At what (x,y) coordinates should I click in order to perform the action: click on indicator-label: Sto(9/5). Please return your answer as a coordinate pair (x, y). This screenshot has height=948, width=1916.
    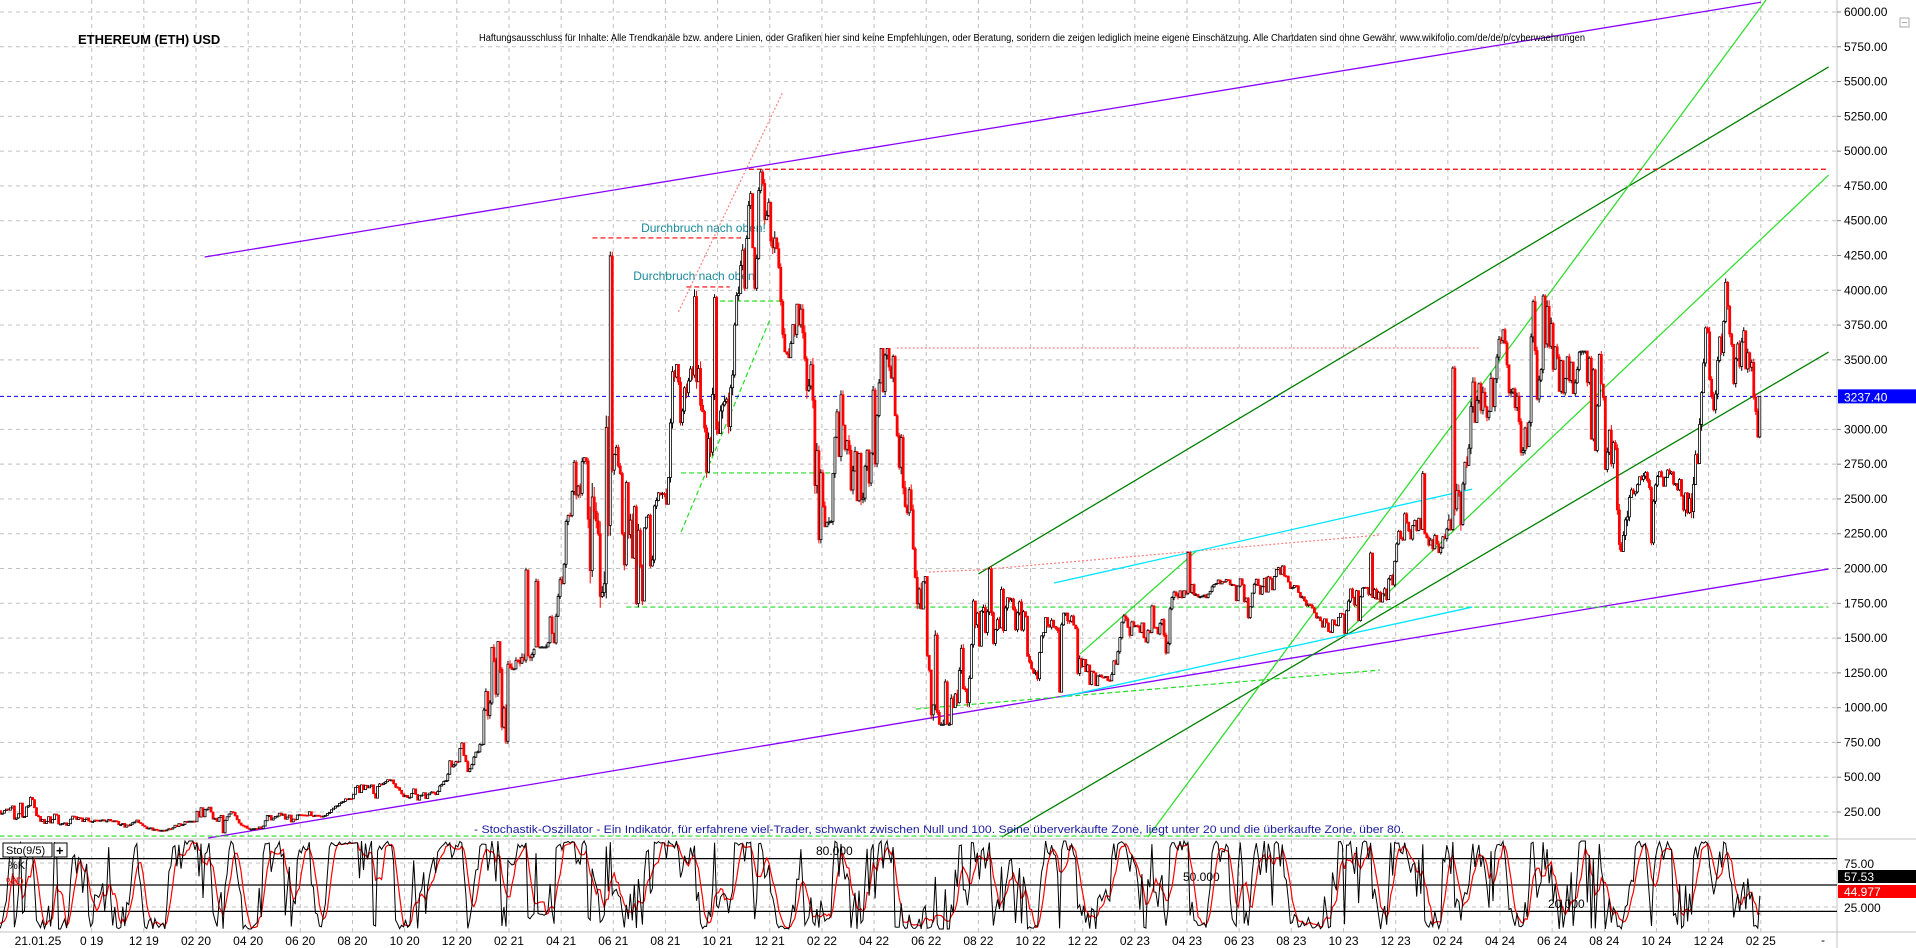
    Looking at the image, I should click on (27, 850).